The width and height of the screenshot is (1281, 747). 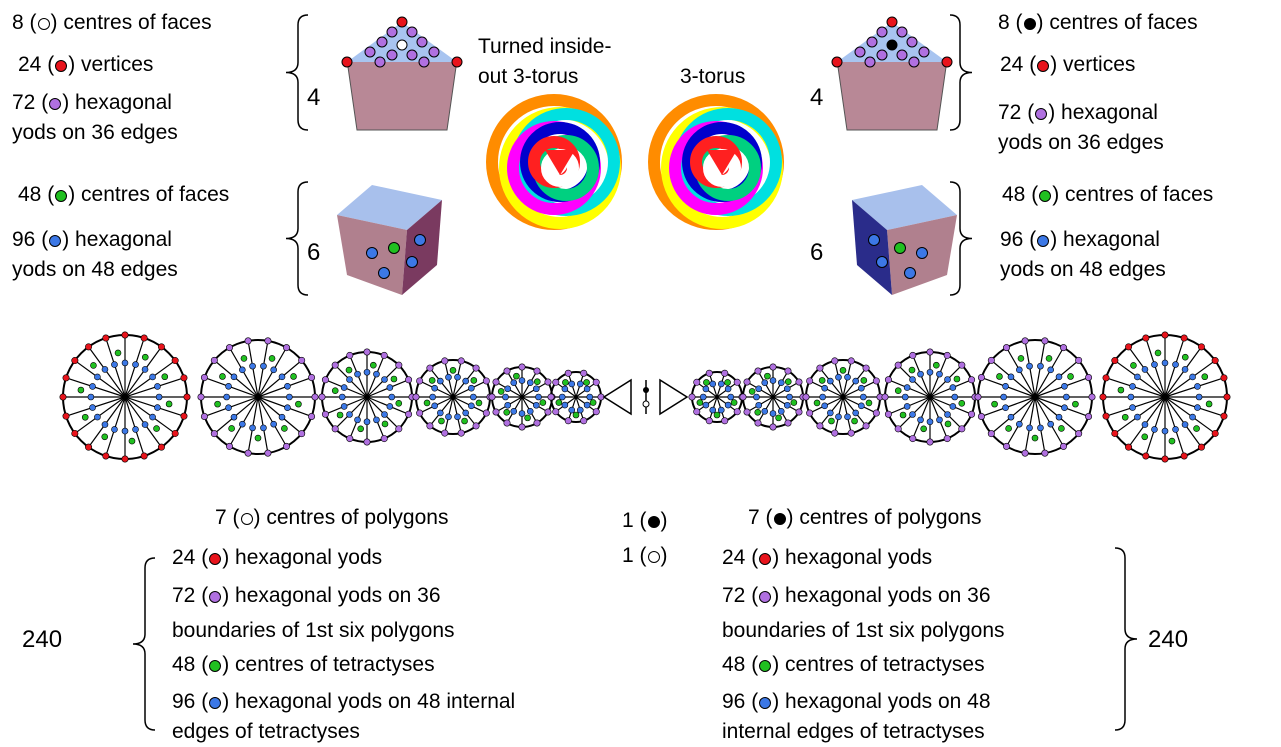 I want to click on torus-core, so click(x=722, y=162).